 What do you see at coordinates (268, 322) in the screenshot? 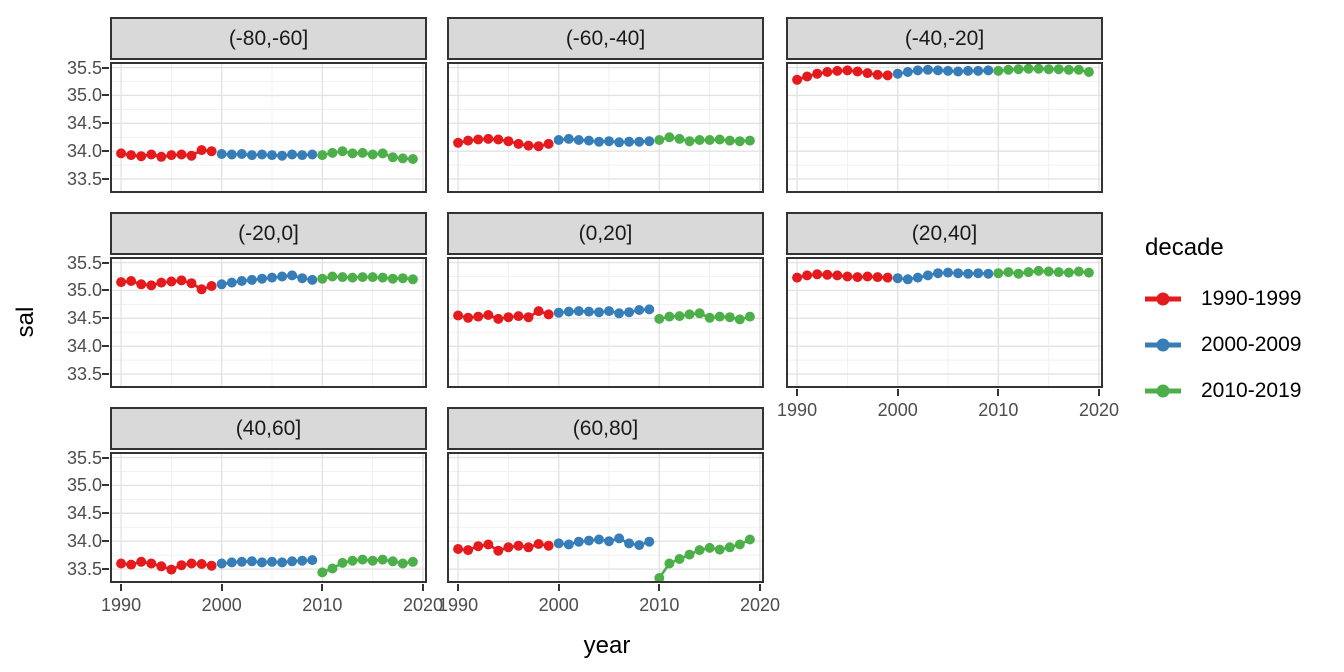
I see `facet-plot-(-20,0]` at bounding box center [268, 322].